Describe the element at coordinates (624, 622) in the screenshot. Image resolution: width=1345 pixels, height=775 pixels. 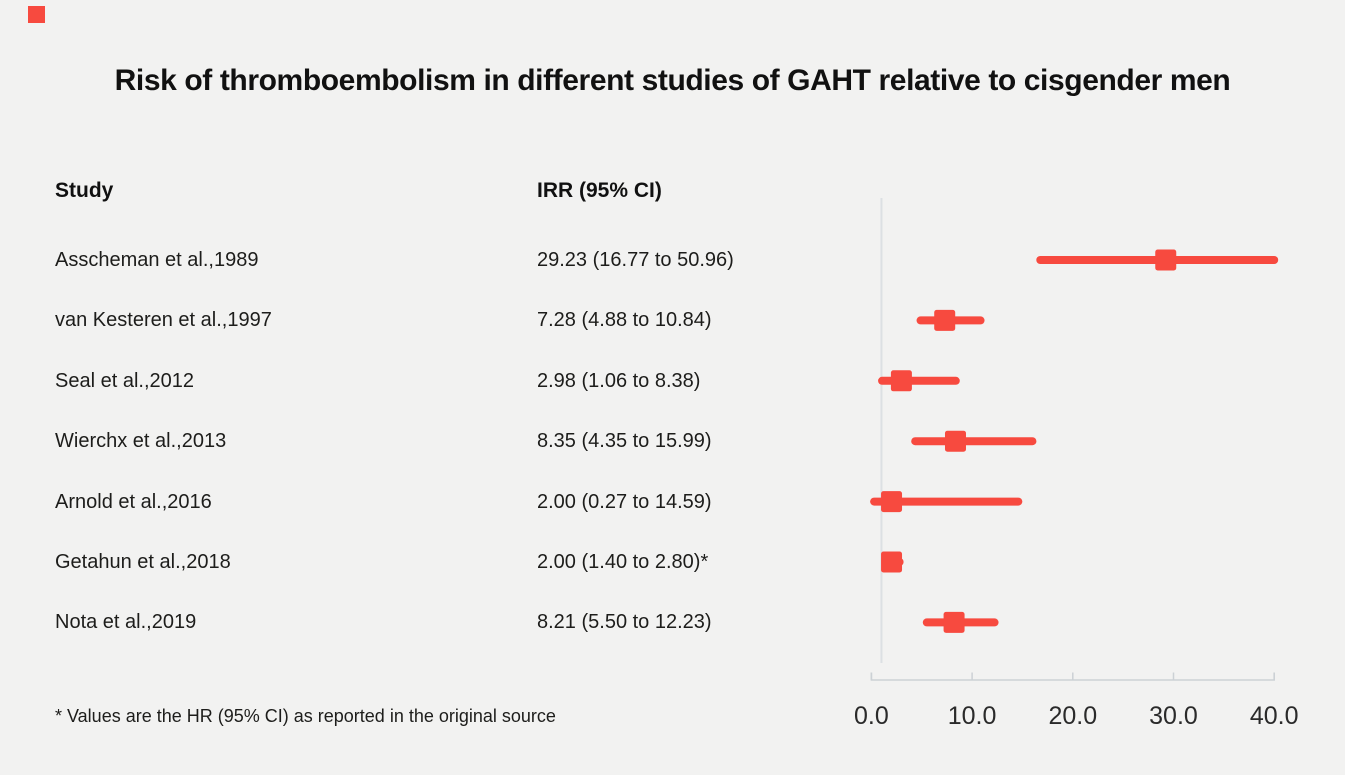
I see `irr-ci-value: 8.21 (5.50 to 12.23)` at that location.